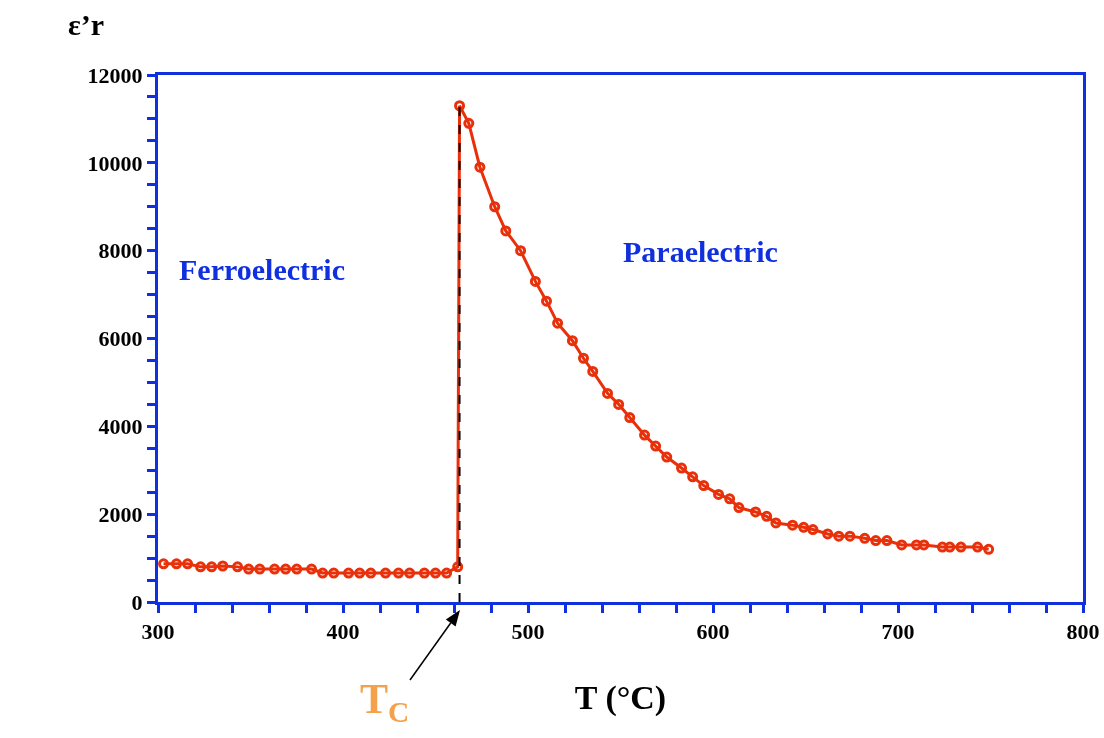 Image resolution: width=1104 pixels, height=738 pixels. I want to click on y-tick-label: 4000, so click(120, 427).